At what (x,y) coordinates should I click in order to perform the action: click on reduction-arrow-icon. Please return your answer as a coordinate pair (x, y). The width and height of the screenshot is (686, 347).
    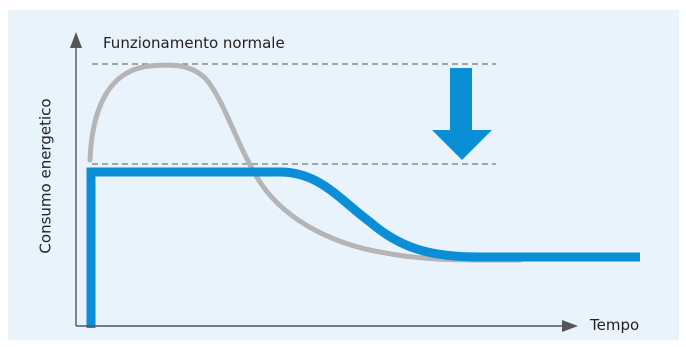
    Looking at the image, I should click on (462, 114).